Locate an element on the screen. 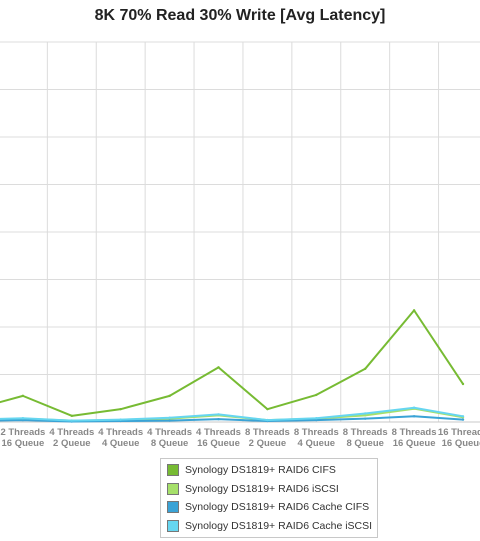  legend-item: Synology DS1819+ RAID6 Cache CIFS is located at coordinates (269, 507).